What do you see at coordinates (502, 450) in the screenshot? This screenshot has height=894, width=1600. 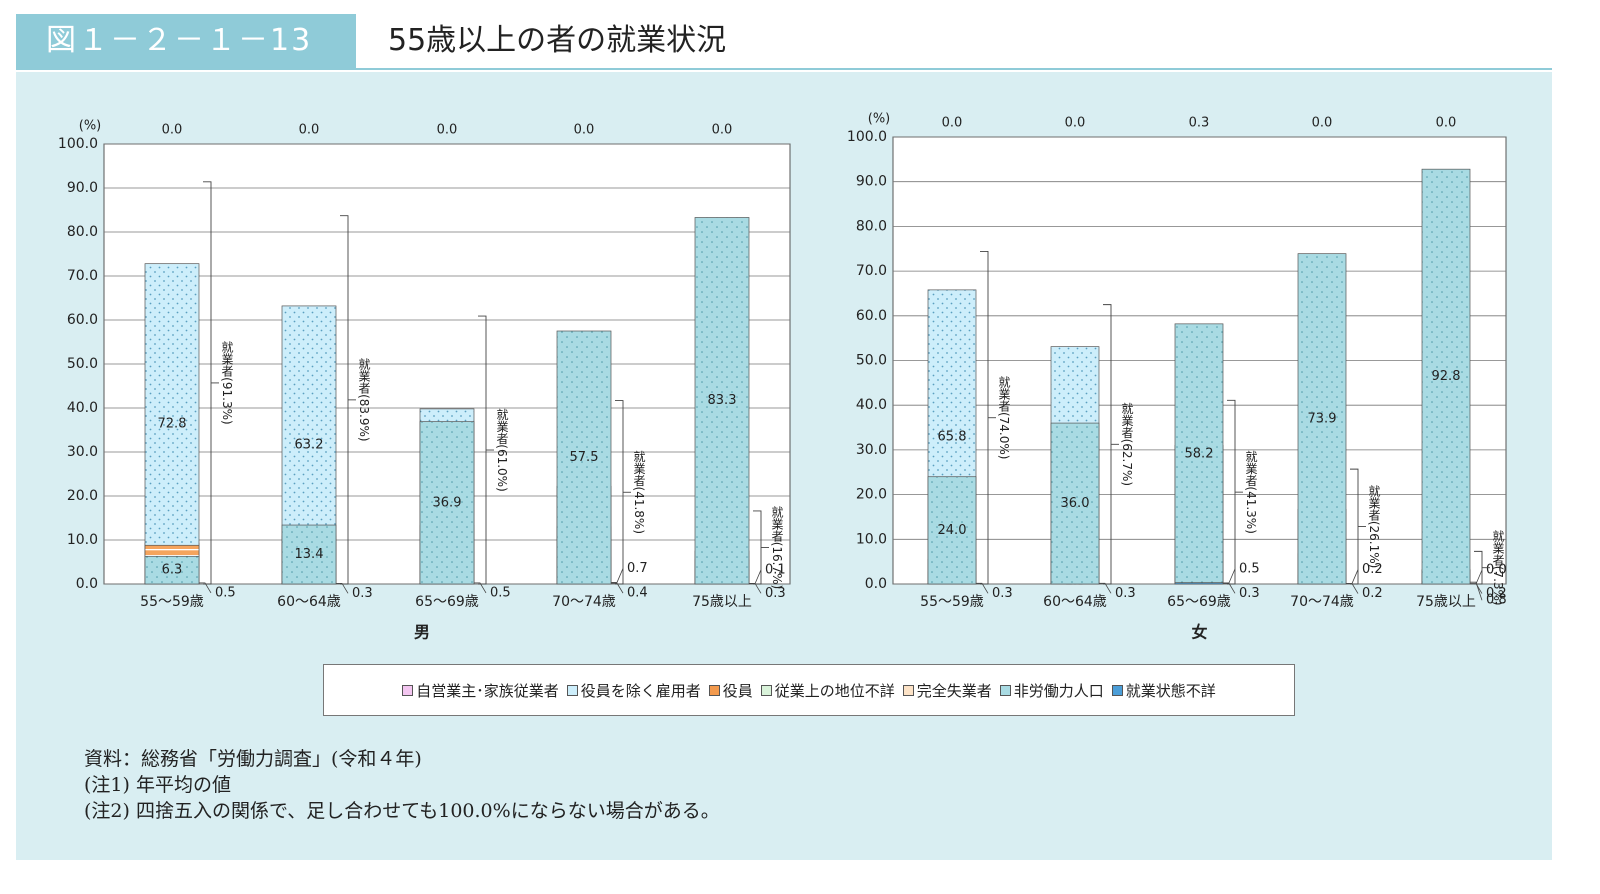 I see `employed-total-label: 就業者(61.0%)` at bounding box center [502, 450].